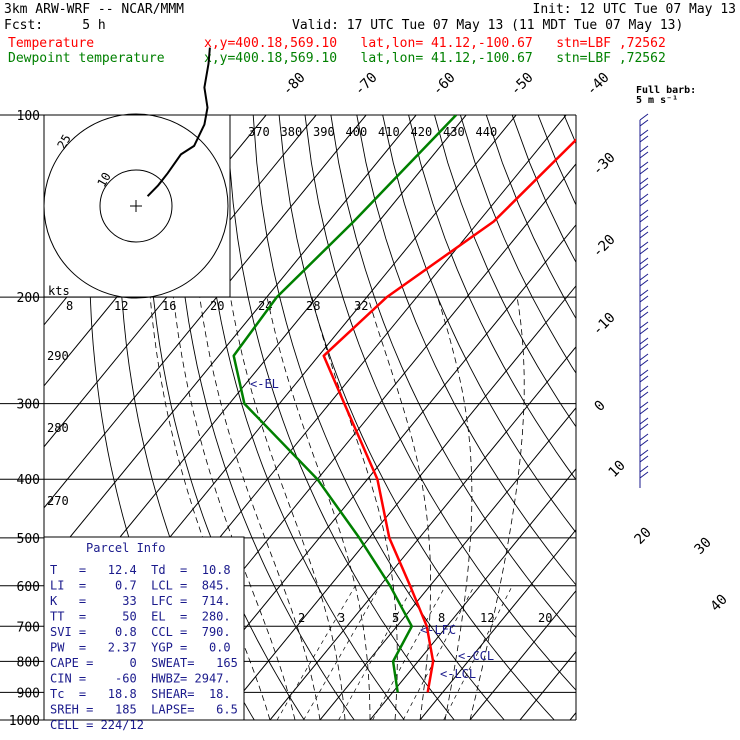 The image size is (740, 740). Describe the element at coordinates (28, 662) in the screenshot. I see `pressure-tick-label: 800` at that location.